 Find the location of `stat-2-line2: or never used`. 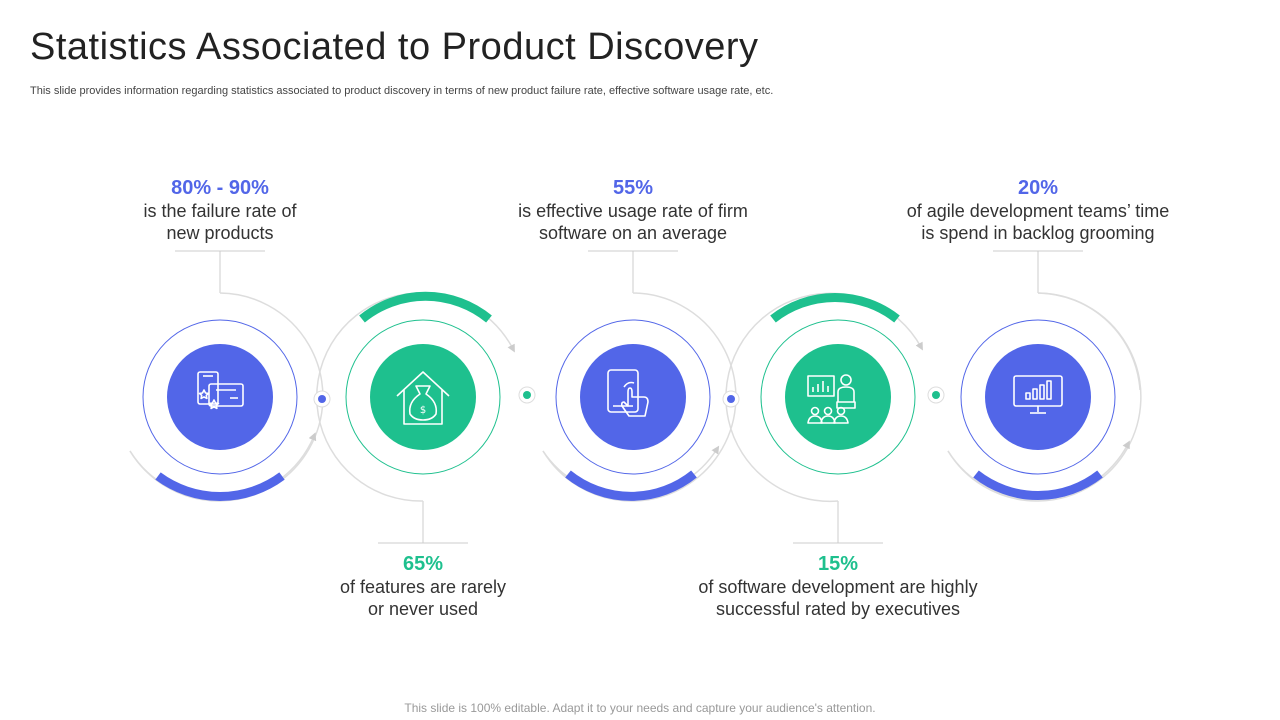

stat-2-line2: or never used is located at coordinates (423, 609).